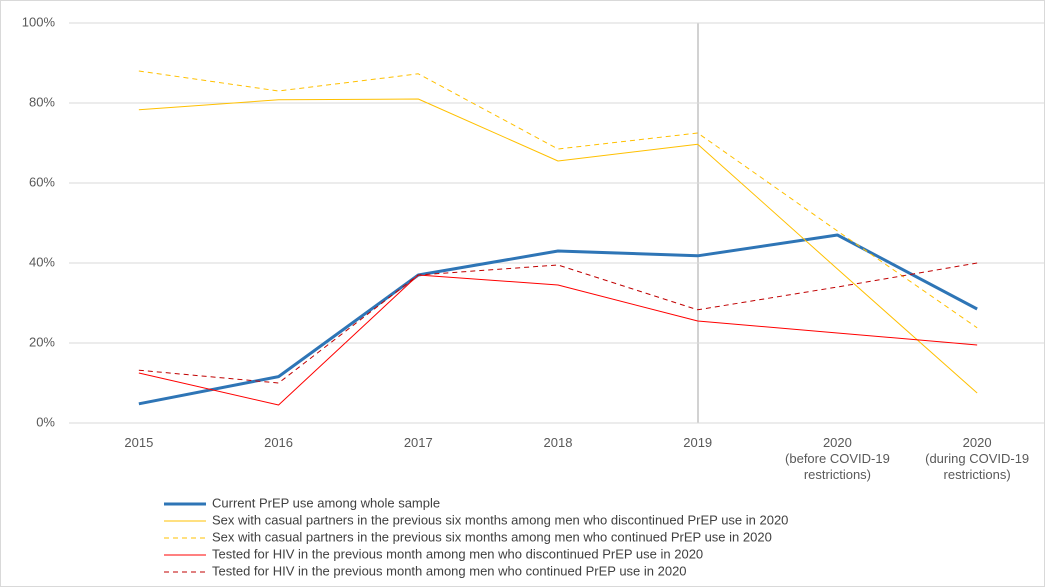  I want to click on x-tick-label: 2016, so click(279, 442).